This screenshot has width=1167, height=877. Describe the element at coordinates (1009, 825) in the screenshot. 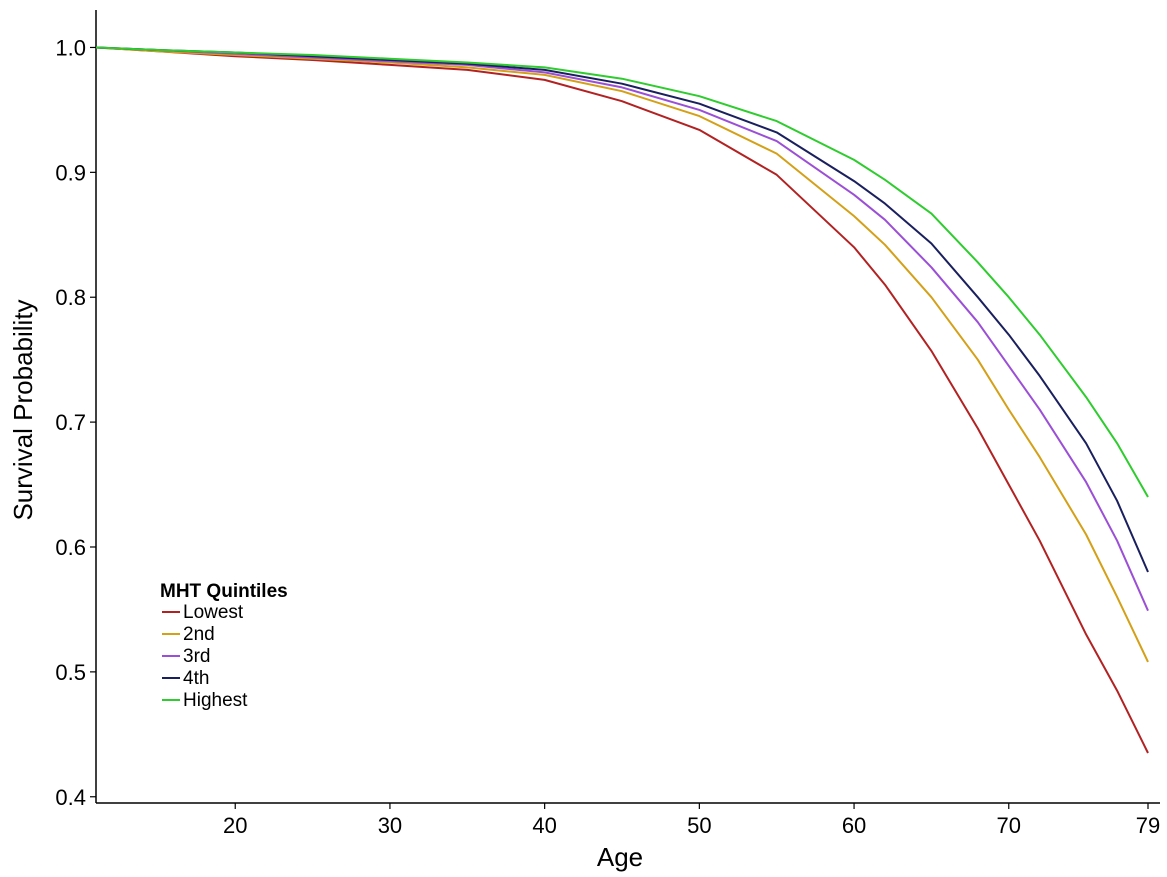

I see `x-tick-label: 70` at that location.